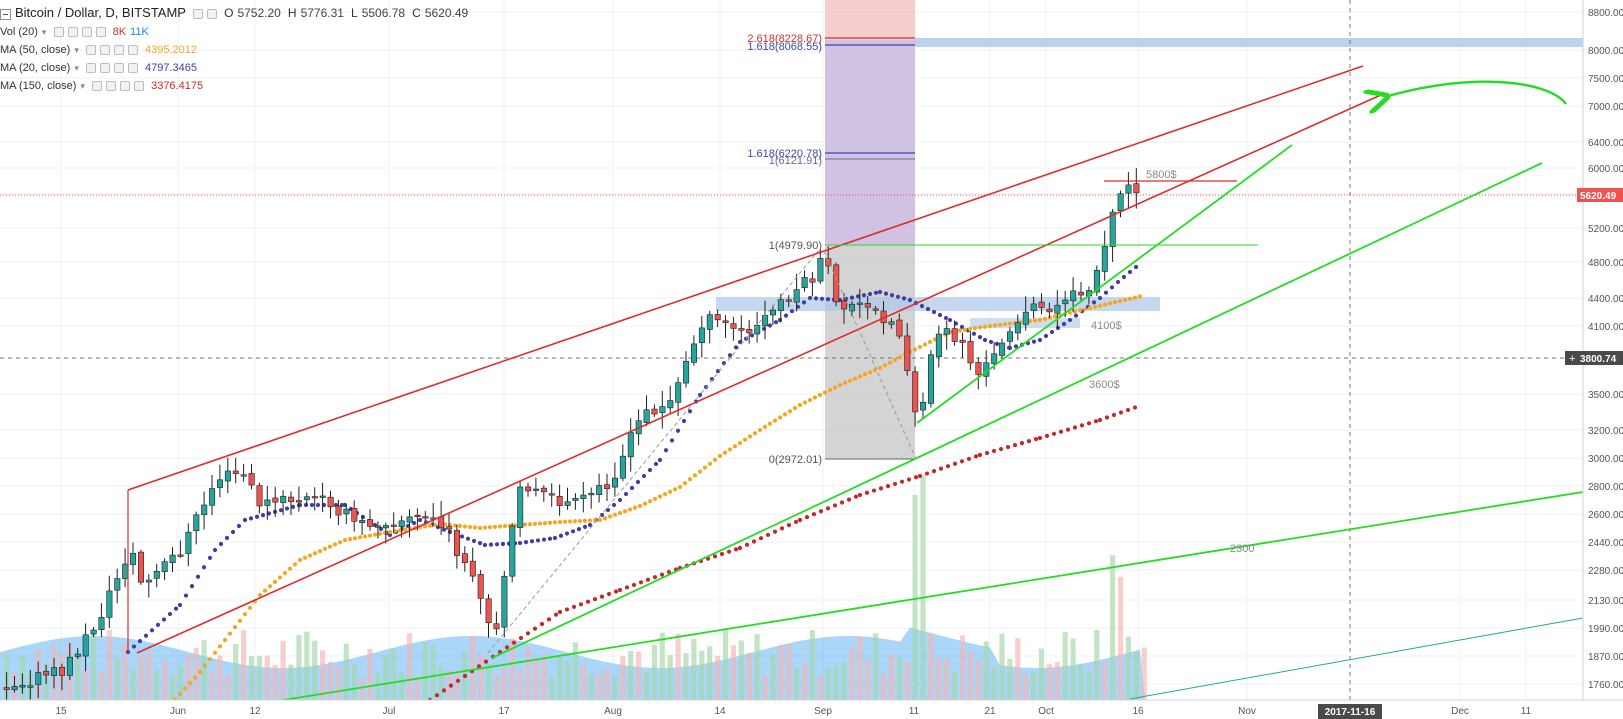 This screenshot has height=719, width=1623. Describe the element at coordinates (389, 711) in the screenshot. I see `time-tick-label: Jul` at that location.